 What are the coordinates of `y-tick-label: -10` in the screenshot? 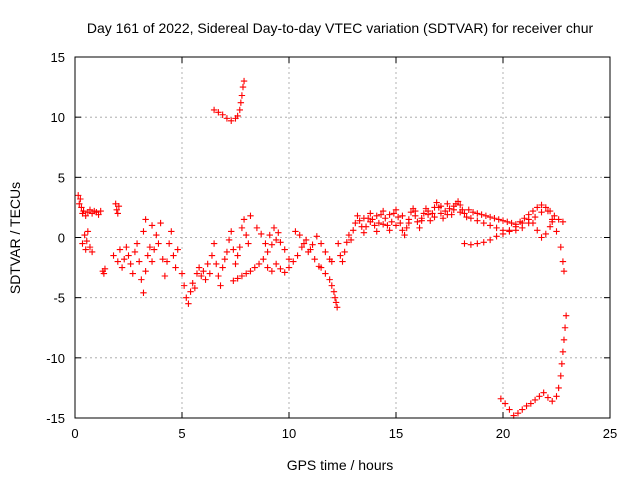 It's located at (55, 358).